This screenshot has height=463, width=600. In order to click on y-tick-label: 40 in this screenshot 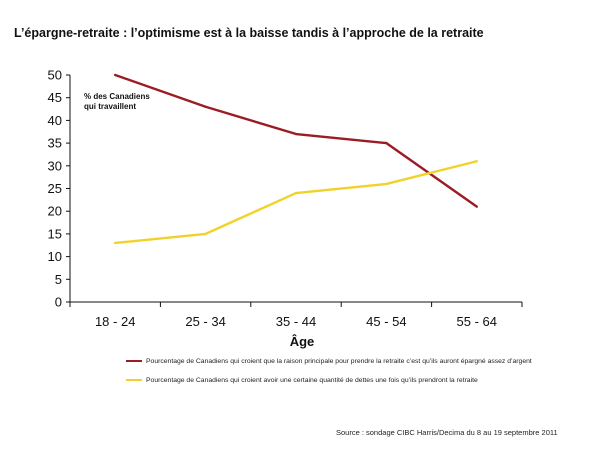, I will do `click(55, 120)`.